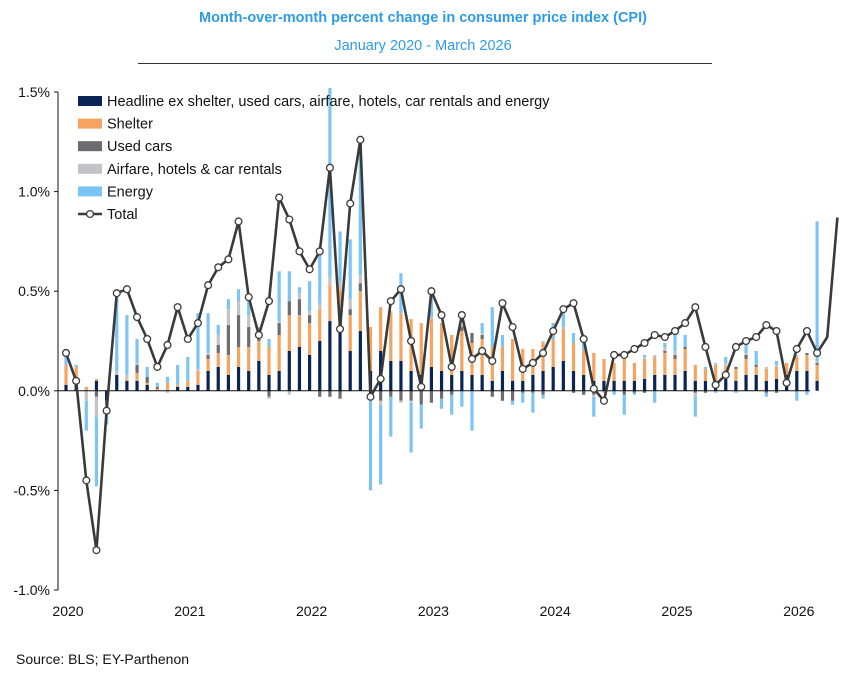  I want to click on x-tick-label: 2024, so click(555, 611).